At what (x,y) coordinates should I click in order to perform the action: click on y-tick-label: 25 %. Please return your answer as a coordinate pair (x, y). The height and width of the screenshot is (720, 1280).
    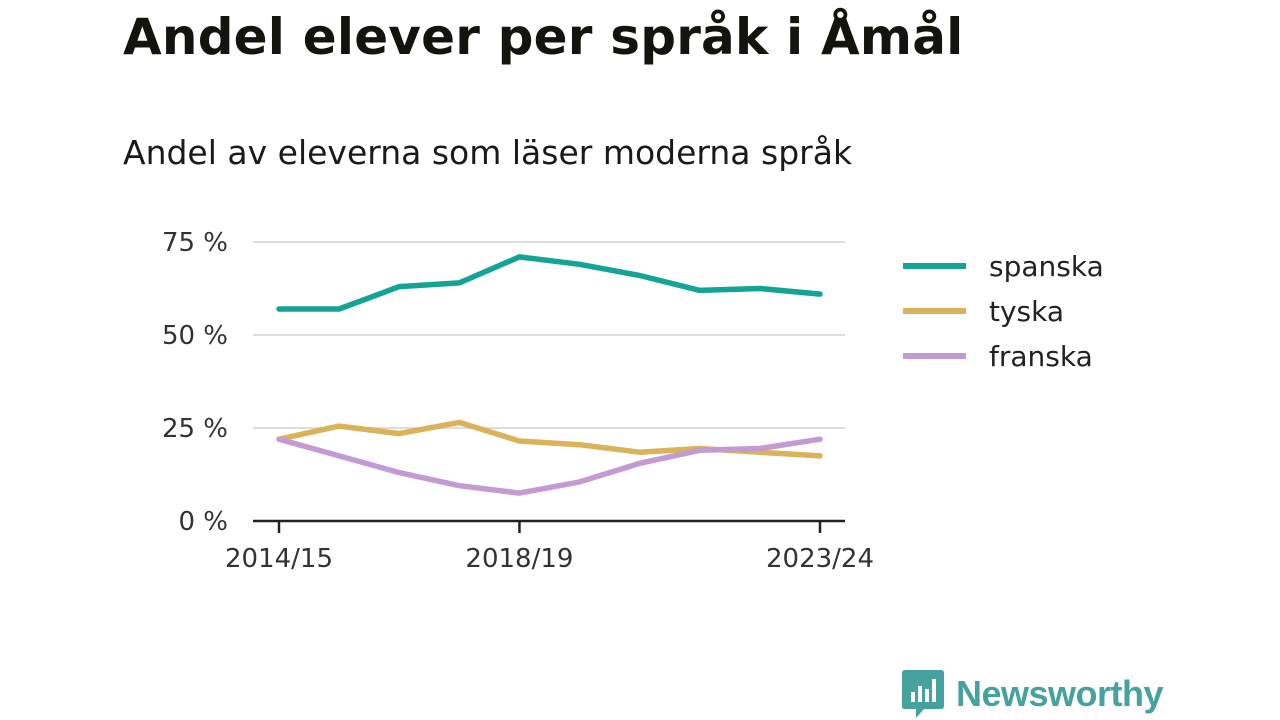
    Looking at the image, I should click on (195, 429).